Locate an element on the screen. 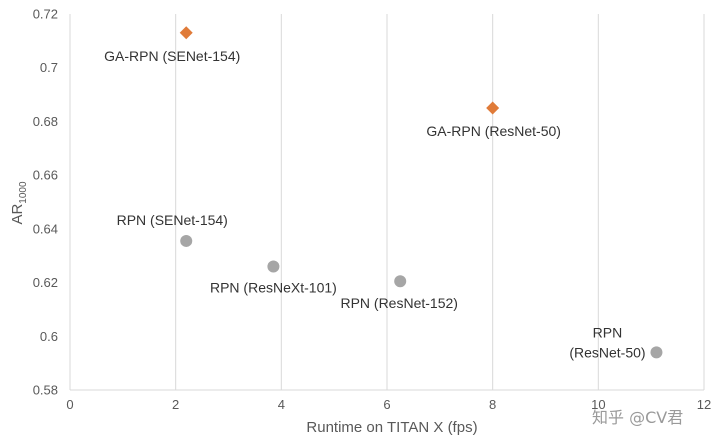 Image resolution: width=720 pixels, height=448 pixels. x-tick-label: 2 is located at coordinates (175, 404).